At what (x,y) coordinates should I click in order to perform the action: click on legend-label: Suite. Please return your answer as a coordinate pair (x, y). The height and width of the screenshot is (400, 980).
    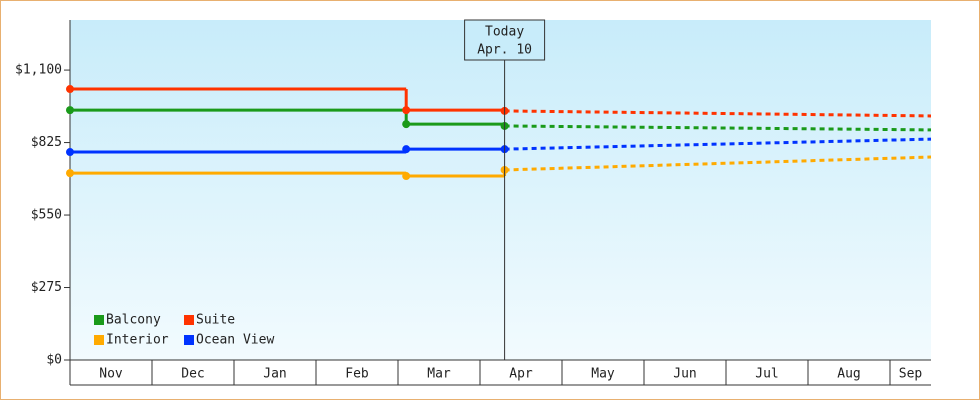
    Looking at the image, I should click on (215, 320).